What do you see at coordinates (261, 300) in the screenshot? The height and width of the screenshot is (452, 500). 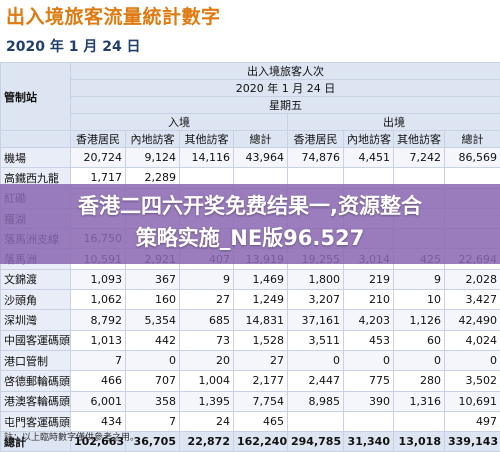 I see `cell-value: 1,249` at bounding box center [261, 300].